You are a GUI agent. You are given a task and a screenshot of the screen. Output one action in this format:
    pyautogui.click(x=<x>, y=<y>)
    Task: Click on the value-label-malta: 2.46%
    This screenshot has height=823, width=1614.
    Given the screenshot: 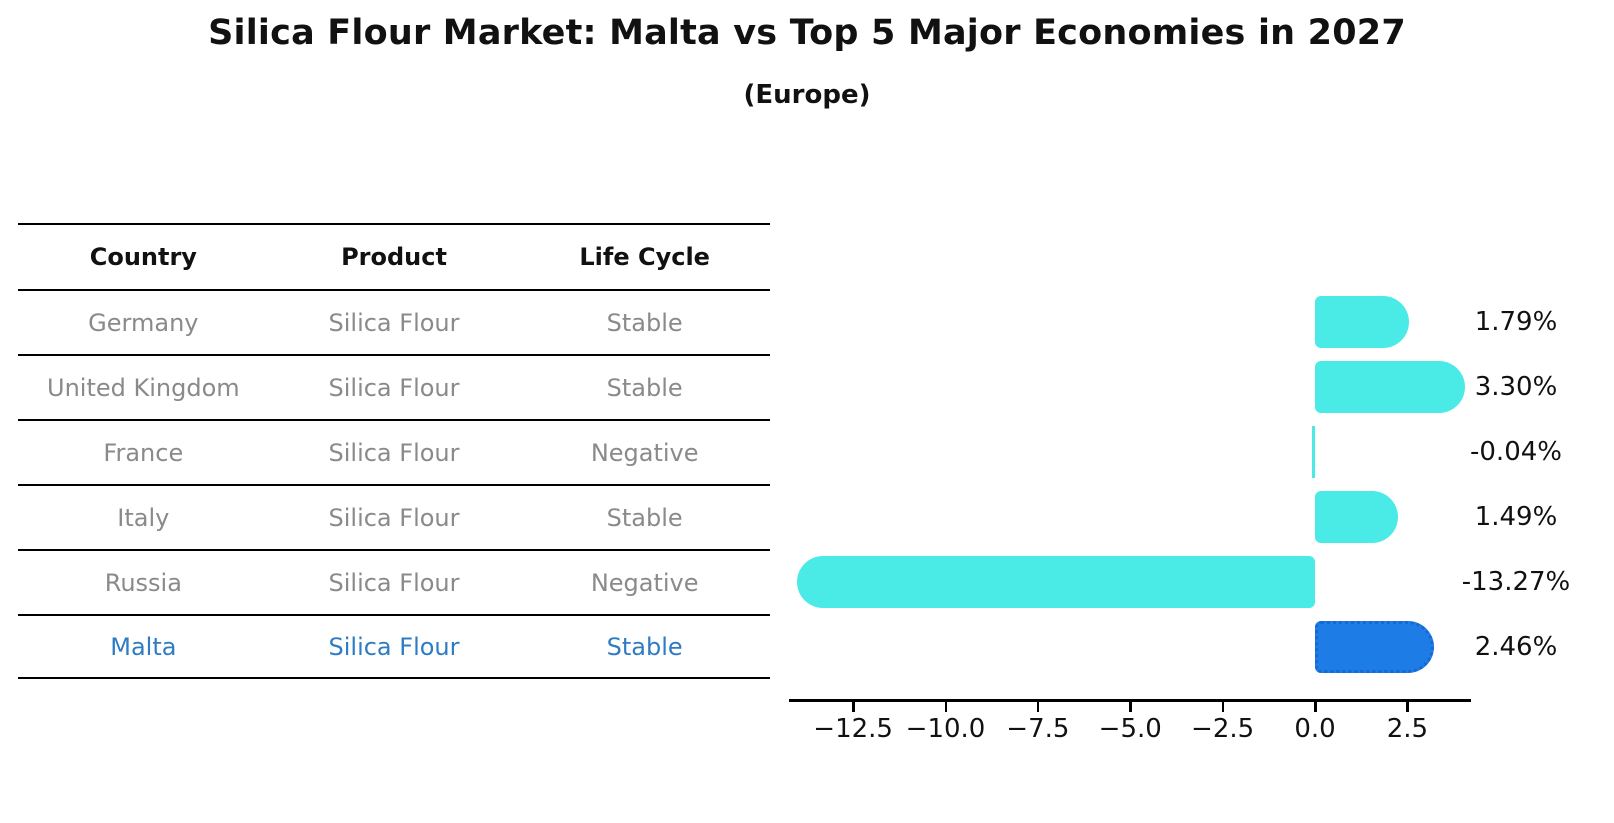 What is the action you would take?
    pyautogui.click(x=1516, y=646)
    